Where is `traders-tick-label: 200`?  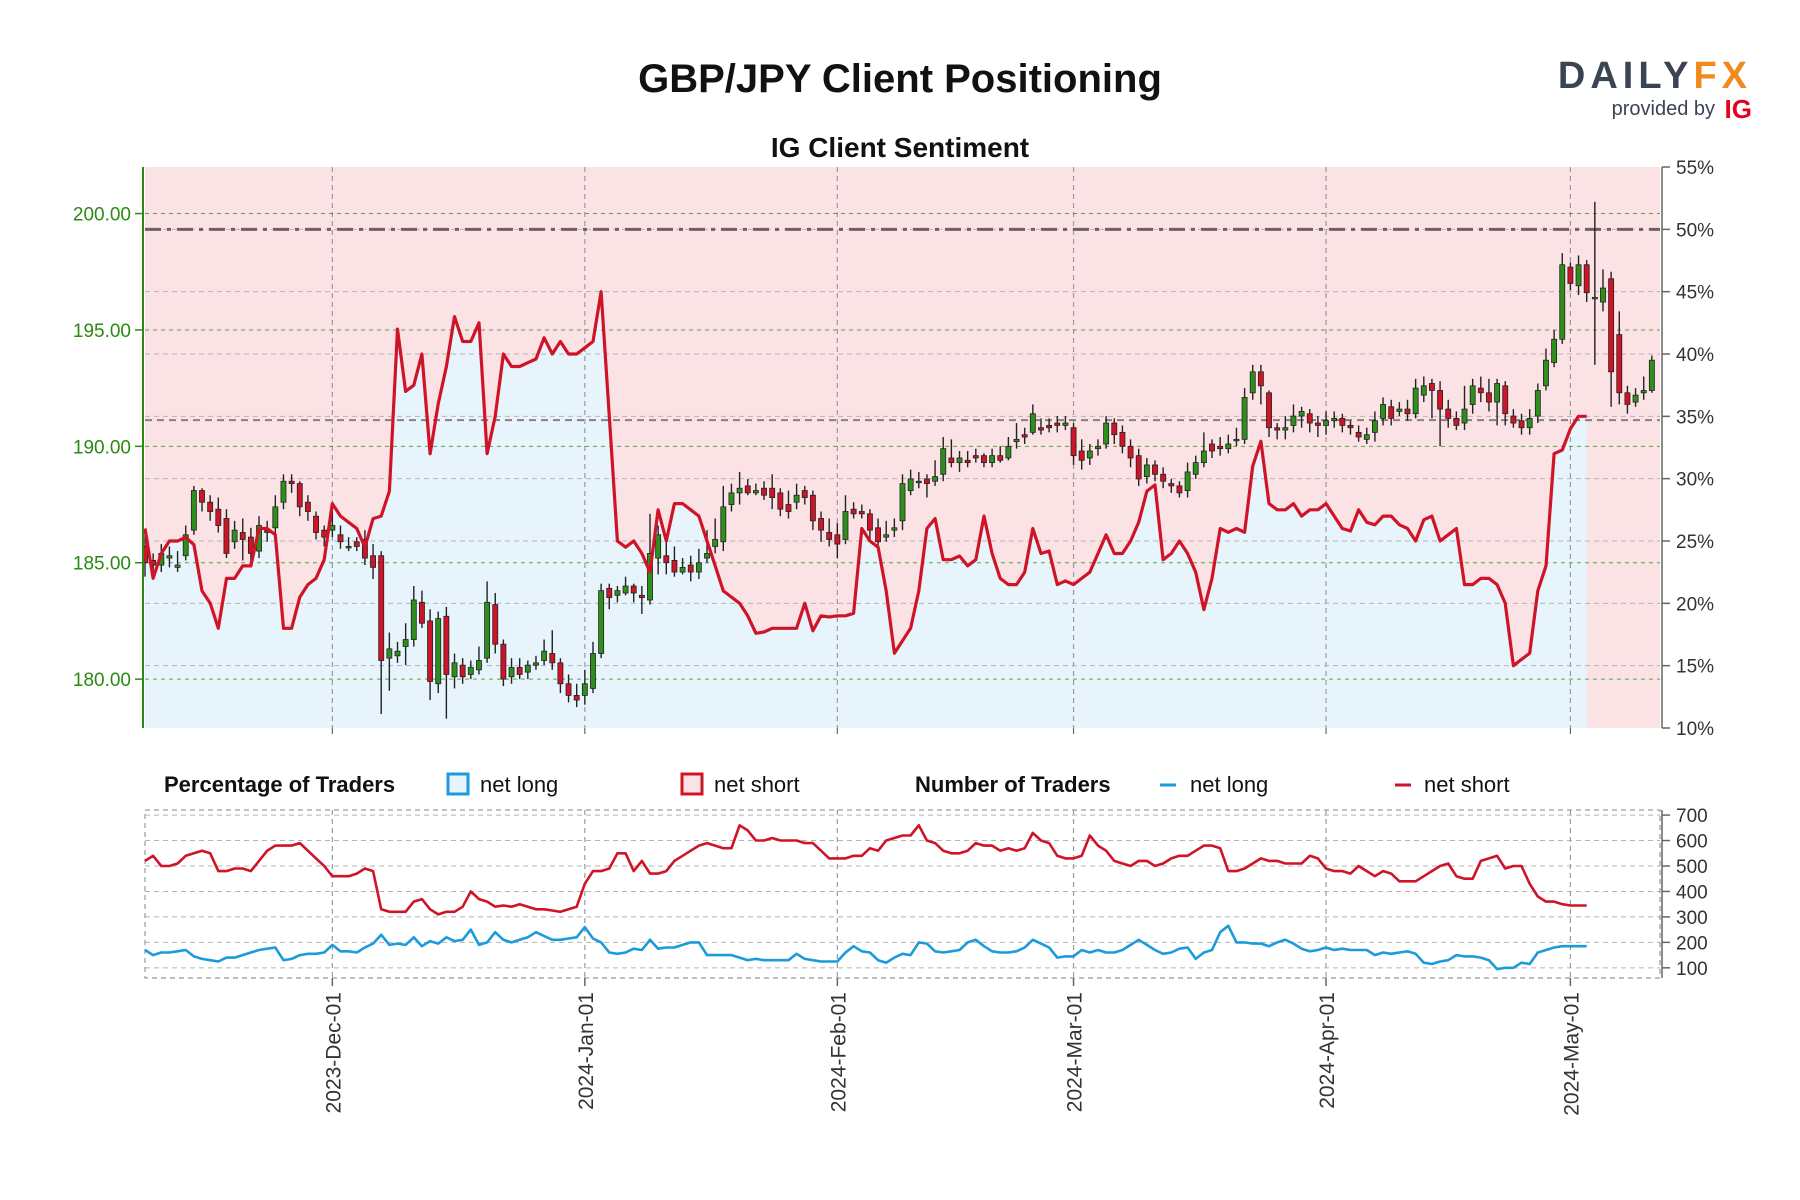
traders-tick-label: 200 is located at coordinates (1692, 943).